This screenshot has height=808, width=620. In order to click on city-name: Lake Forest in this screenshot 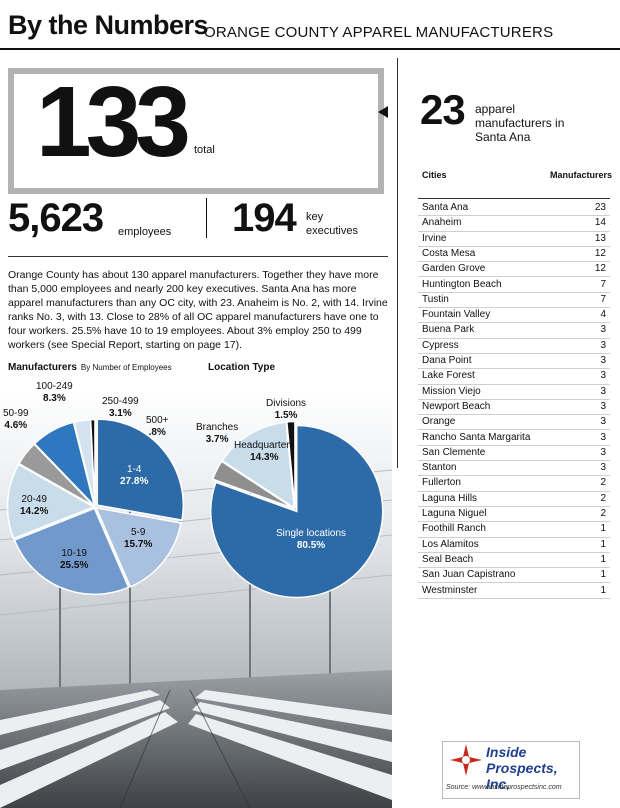, I will do `click(448, 376)`.